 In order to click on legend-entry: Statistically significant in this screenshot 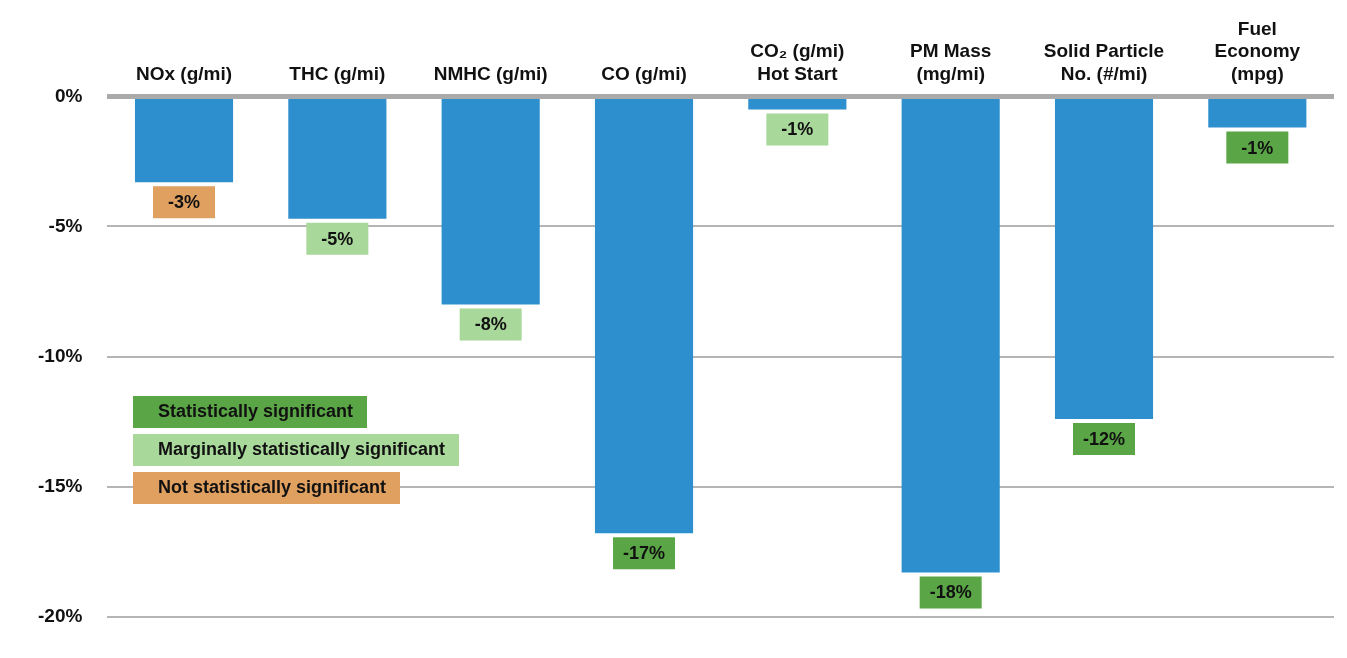, I will do `click(250, 412)`.